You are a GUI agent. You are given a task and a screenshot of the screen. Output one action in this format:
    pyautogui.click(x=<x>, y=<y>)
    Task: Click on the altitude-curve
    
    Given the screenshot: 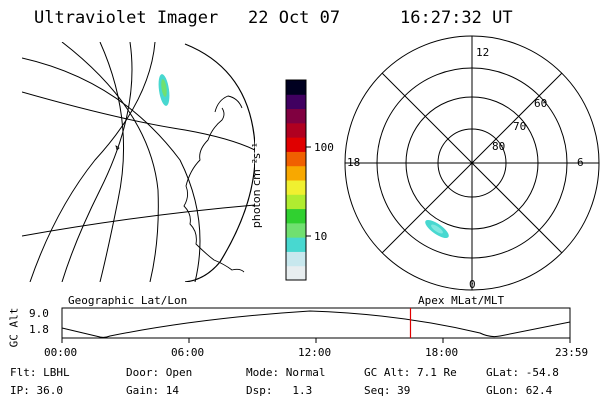 What is the action you would take?
    pyautogui.click(x=316, y=324)
    